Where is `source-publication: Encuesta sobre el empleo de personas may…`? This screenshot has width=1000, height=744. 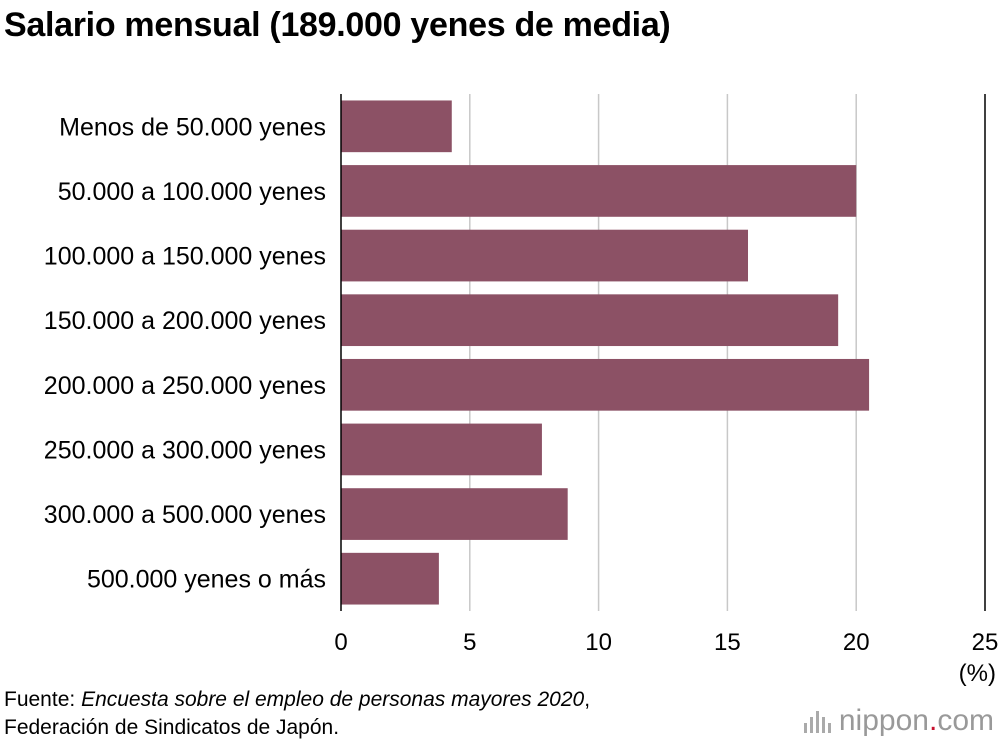 source-publication: Encuesta sobre el empleo de personas may… is located at coordinates (333, 699).